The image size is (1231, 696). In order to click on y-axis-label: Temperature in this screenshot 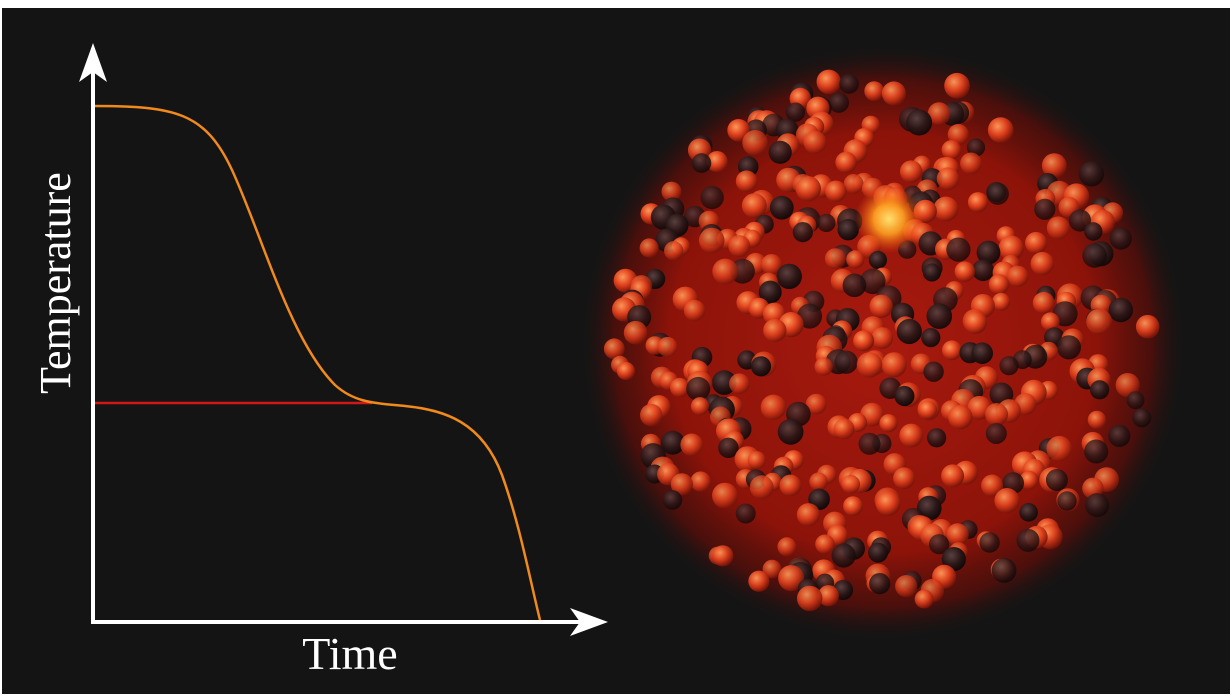, I will do `click(55, 283)`.